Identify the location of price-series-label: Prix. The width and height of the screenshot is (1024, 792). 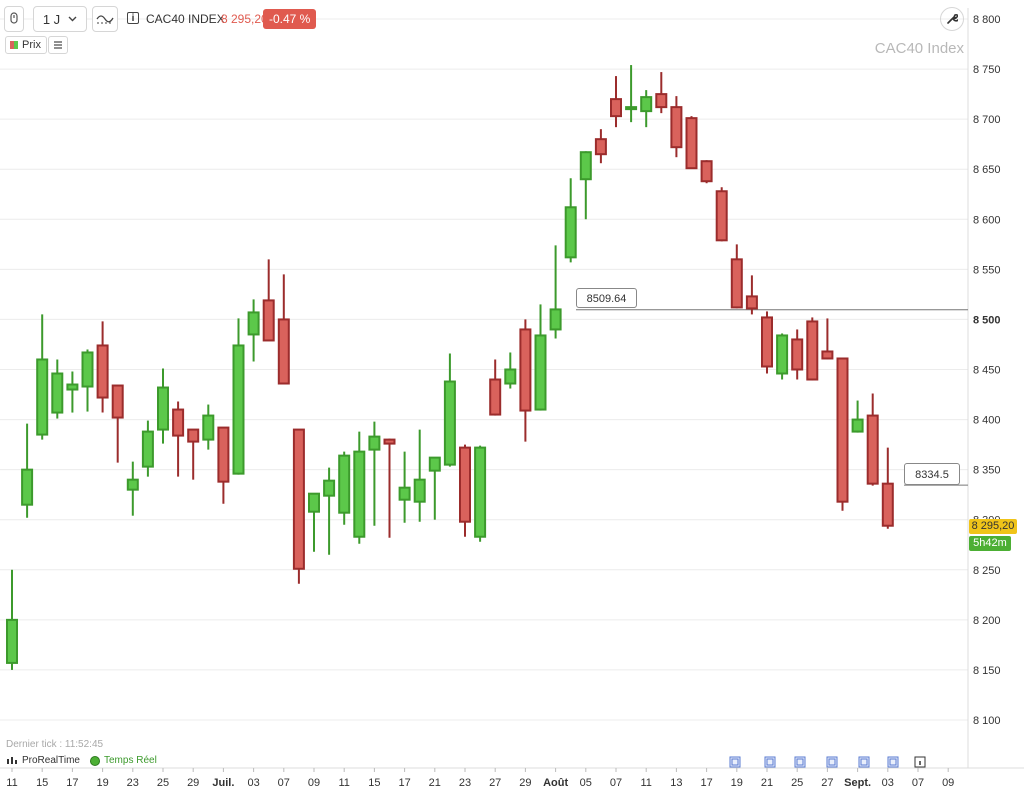
(31, 45).